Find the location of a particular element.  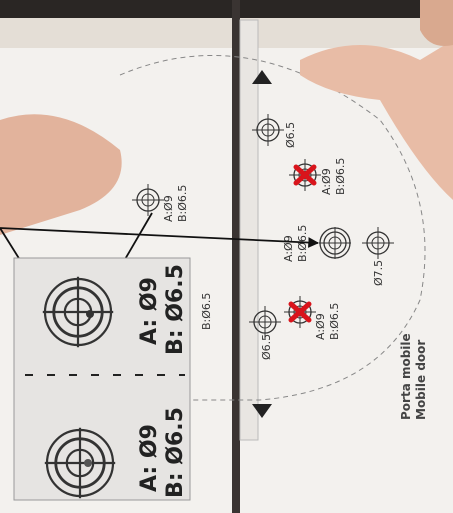

arrow is located at coordinates (160, 237).